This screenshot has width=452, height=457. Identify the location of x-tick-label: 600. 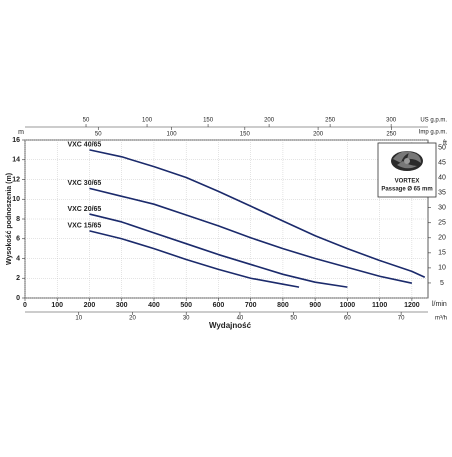
(219, 305).